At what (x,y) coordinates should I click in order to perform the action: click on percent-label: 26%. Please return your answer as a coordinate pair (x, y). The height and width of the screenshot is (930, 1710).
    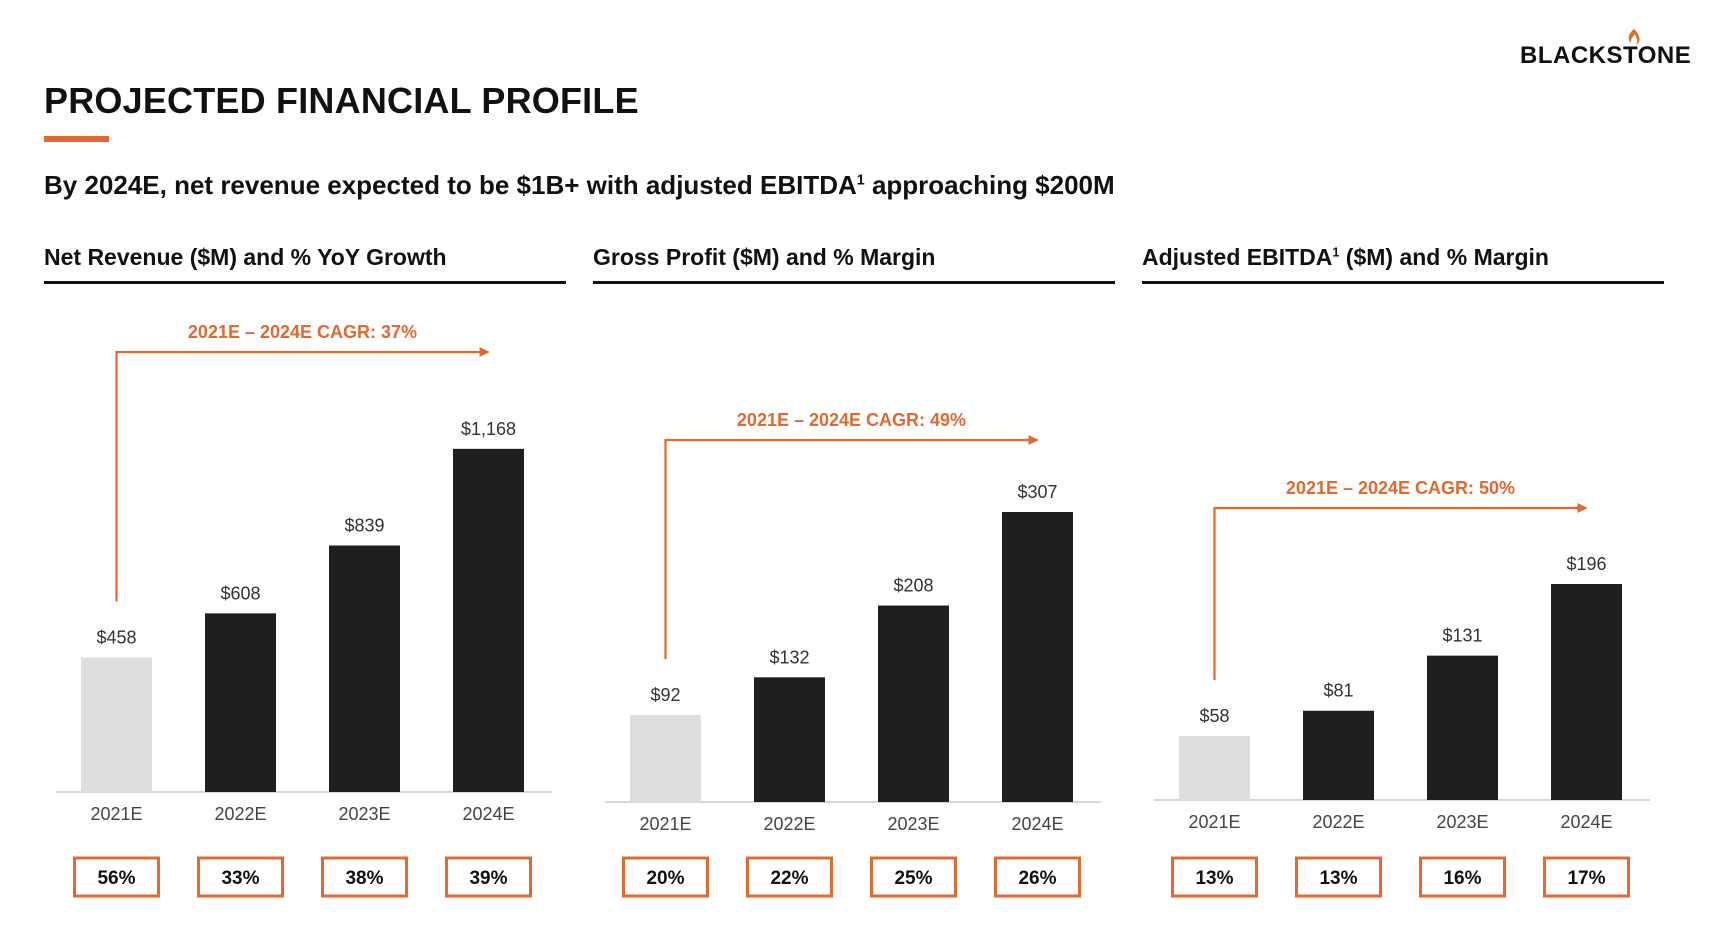
    Looking at the image, I should click on (1037, 878).